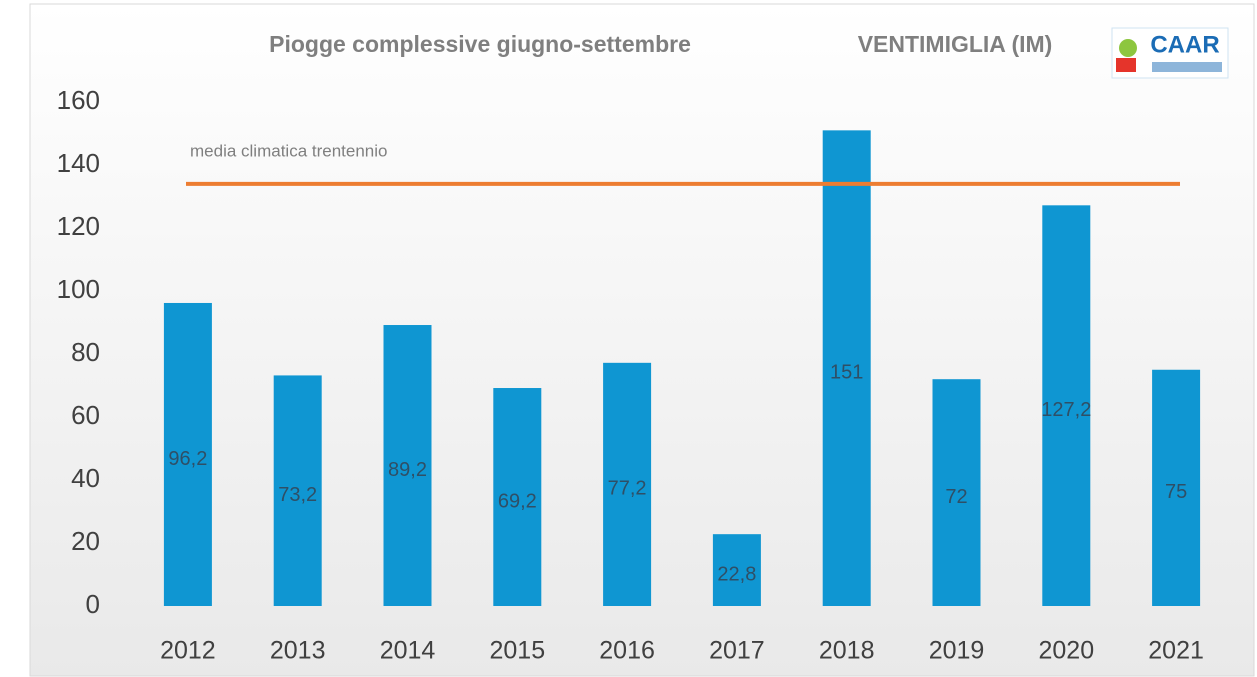 The image size is (1257, 677). I want to click on x-tick-label: 2012, so click(188, 651).